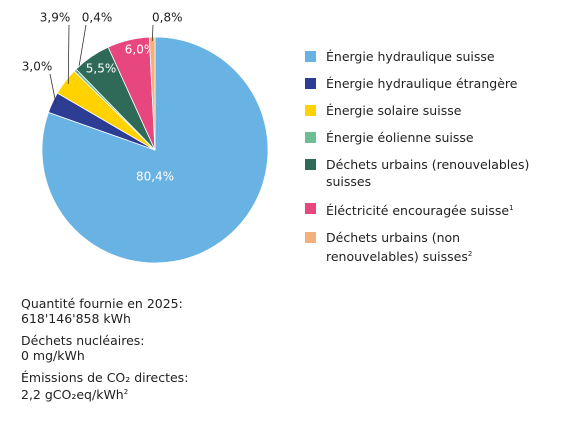 This screenshot has height=428, width=582. Describe the element at coordinates (102, 303) in the screenshot. I see `info-label: Quantité fournie en 2025:` at that location.